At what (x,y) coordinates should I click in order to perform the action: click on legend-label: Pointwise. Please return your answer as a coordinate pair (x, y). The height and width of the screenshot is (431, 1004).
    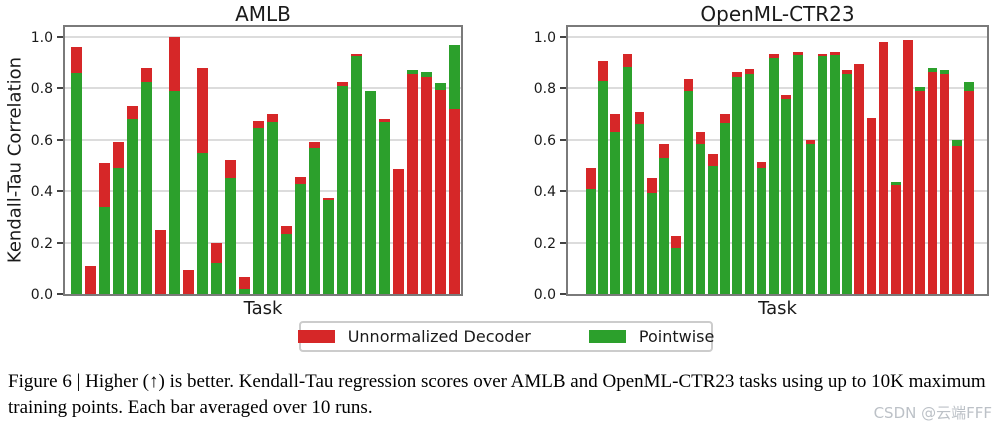
    Looking at the image, I should click on (676, 336).